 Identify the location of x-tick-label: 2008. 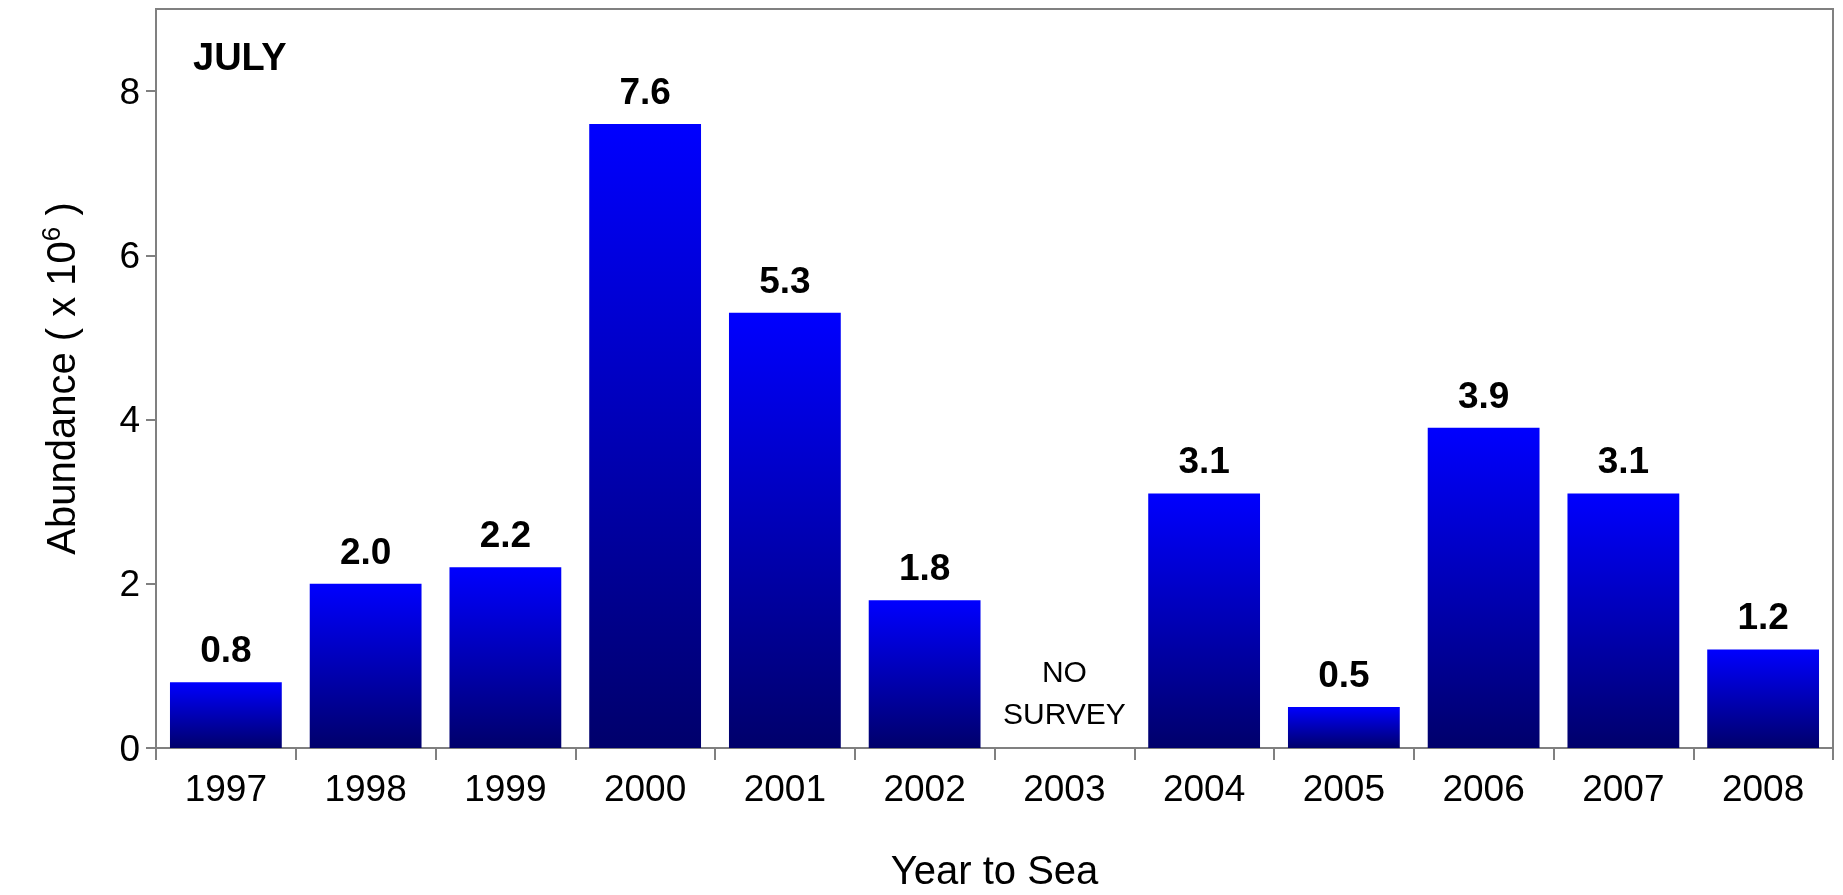
(1763, 788).